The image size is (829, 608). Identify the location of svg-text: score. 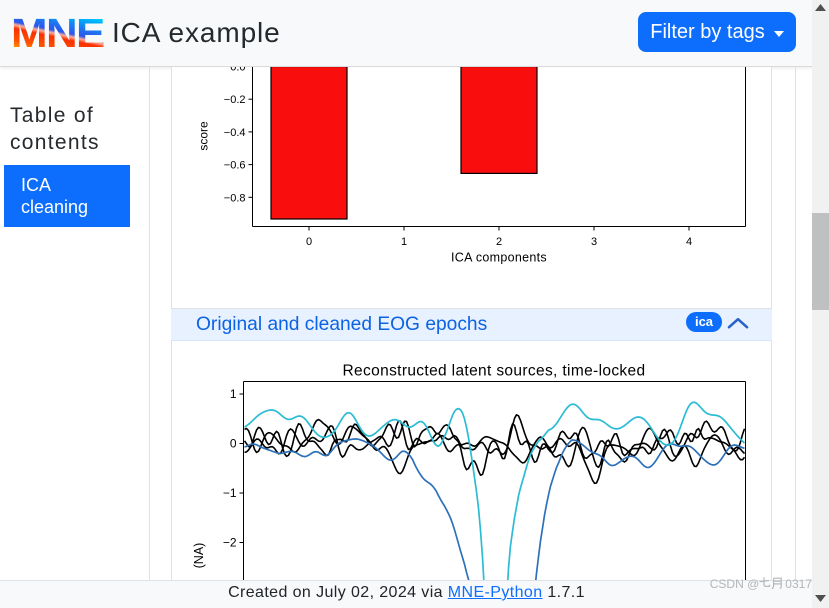
(204, 136).